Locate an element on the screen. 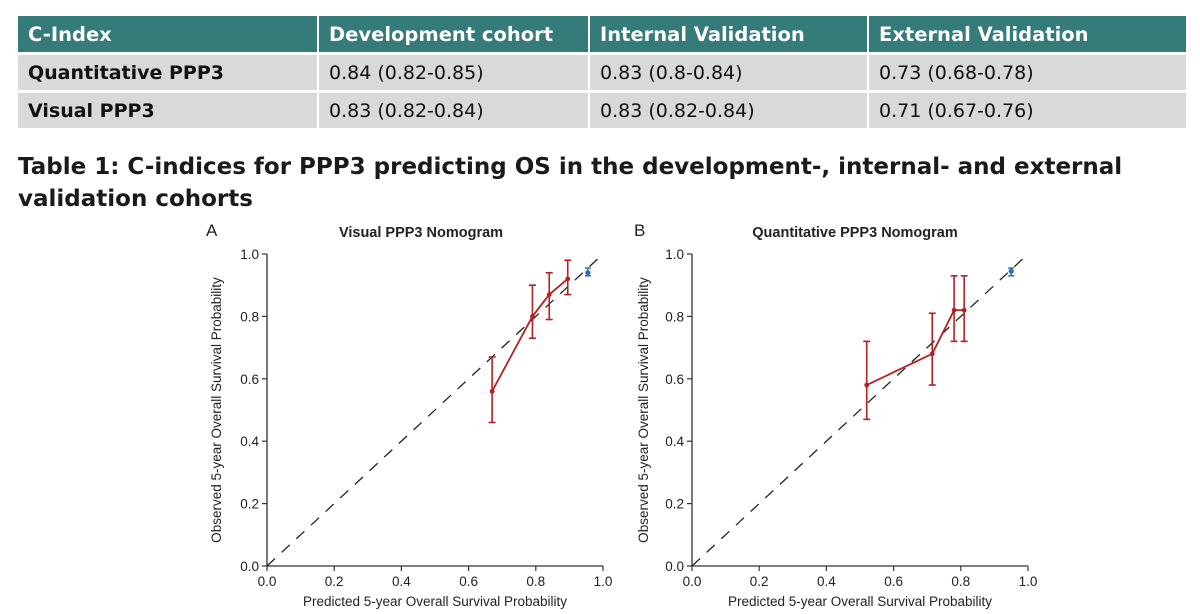 This screenshot has height=614, width=1200. panel-label: B is located at coordinates (639, 230).